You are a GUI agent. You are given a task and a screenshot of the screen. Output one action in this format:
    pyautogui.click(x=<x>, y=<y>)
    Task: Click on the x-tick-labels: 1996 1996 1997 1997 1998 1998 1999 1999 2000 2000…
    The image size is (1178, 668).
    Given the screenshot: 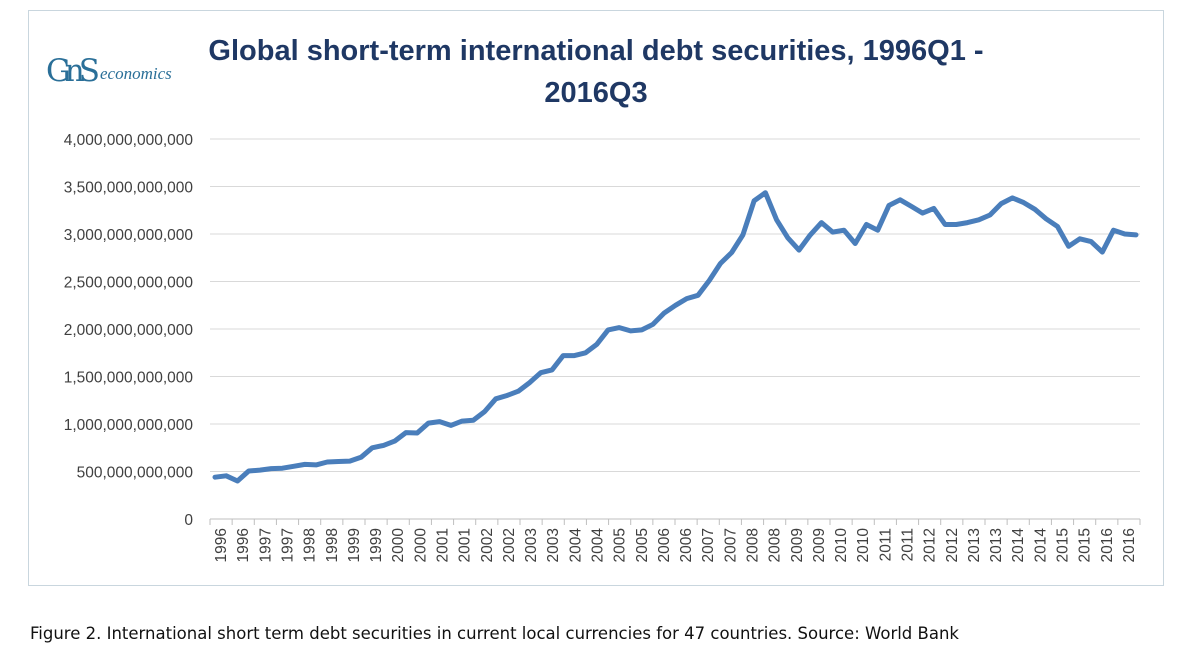 What is the action you would take?
    pyautogui.click(x=675, y=545)
    